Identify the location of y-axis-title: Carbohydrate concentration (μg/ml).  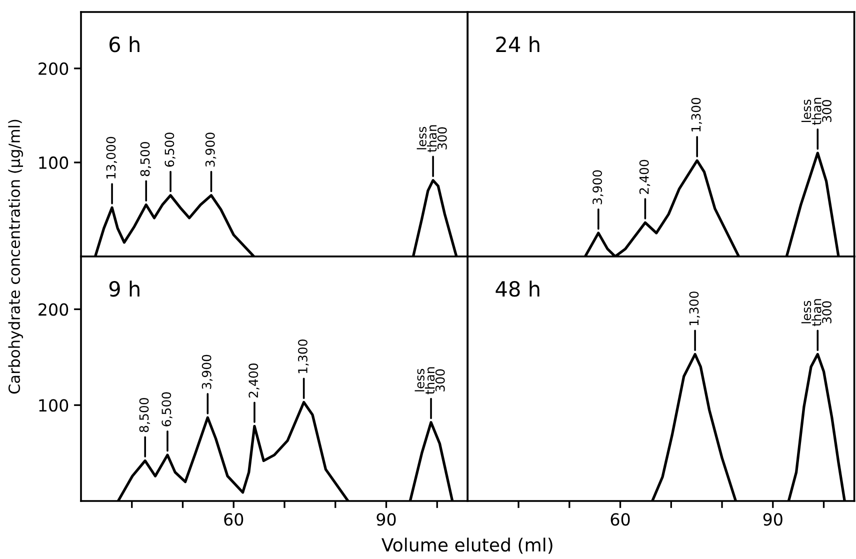
(16, 257).